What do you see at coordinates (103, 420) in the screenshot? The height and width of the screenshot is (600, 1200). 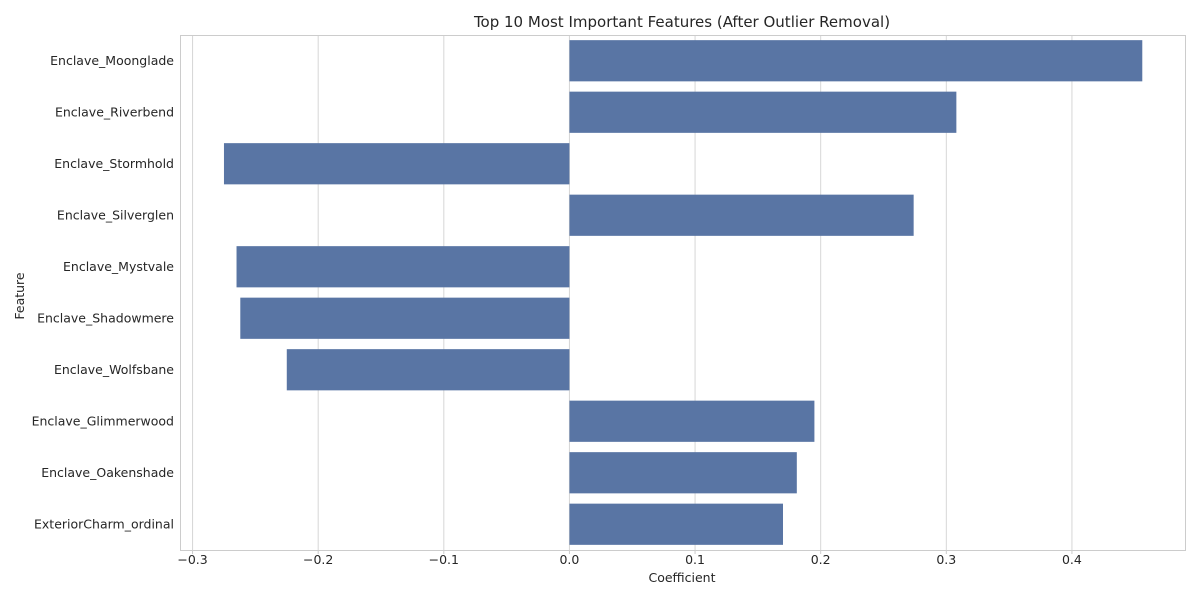 I see `y-tick-label: Enclave_Glimmerwood` at bounding box center [103, 420].